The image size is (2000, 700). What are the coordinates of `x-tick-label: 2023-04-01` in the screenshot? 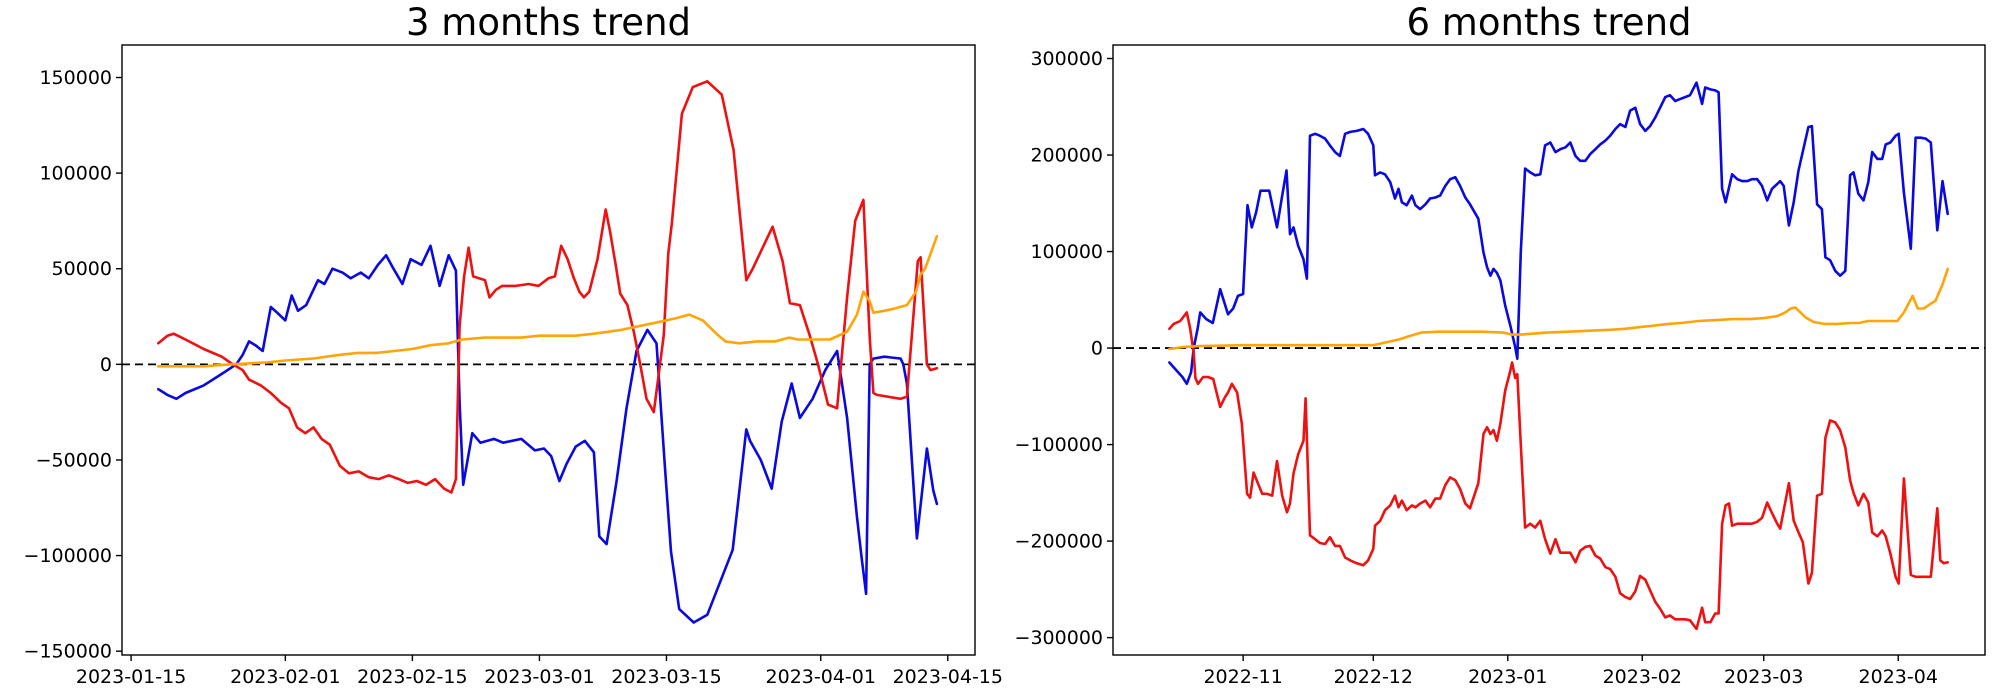 It's located at (821, 677).